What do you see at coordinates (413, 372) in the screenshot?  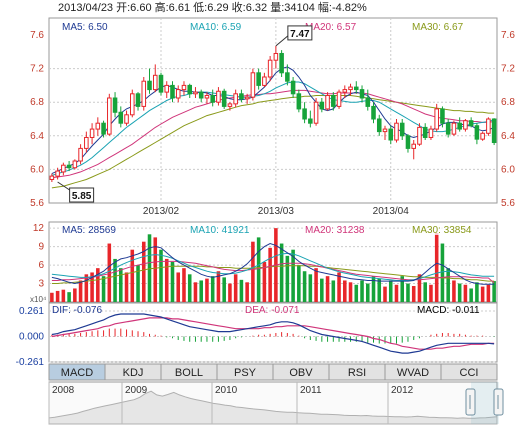 I see `tab-wvad: WVAD` at bounding box center [413, 372].